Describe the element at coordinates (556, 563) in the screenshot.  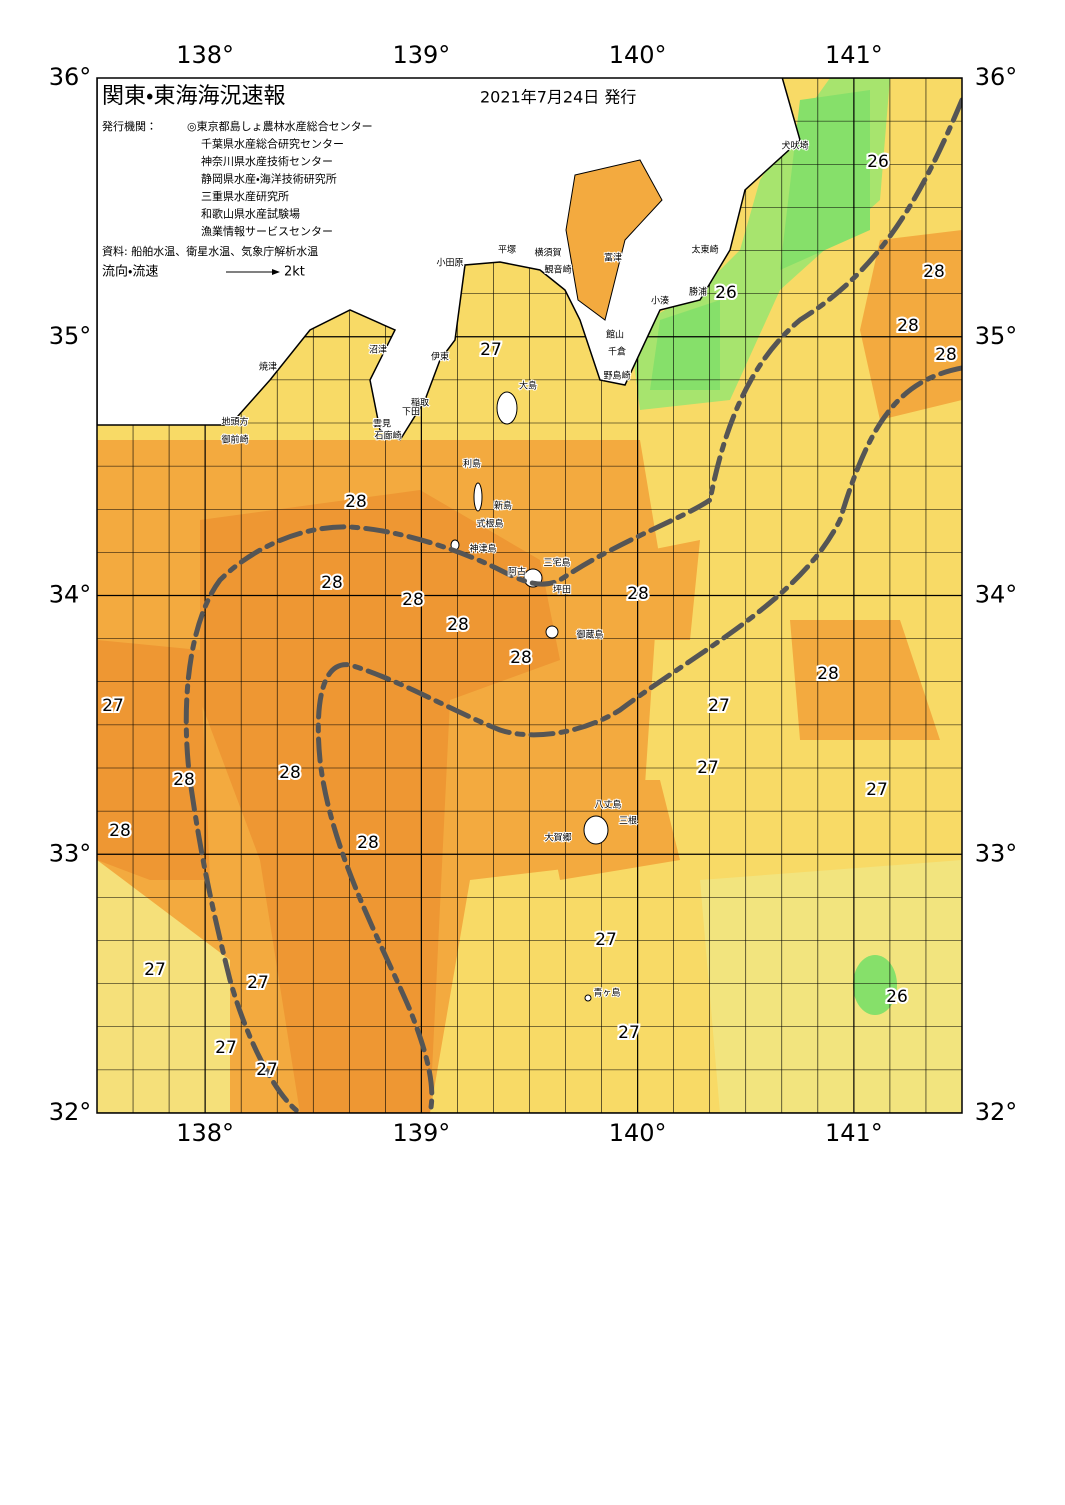
I see `place-name: 三宅島` at that location.